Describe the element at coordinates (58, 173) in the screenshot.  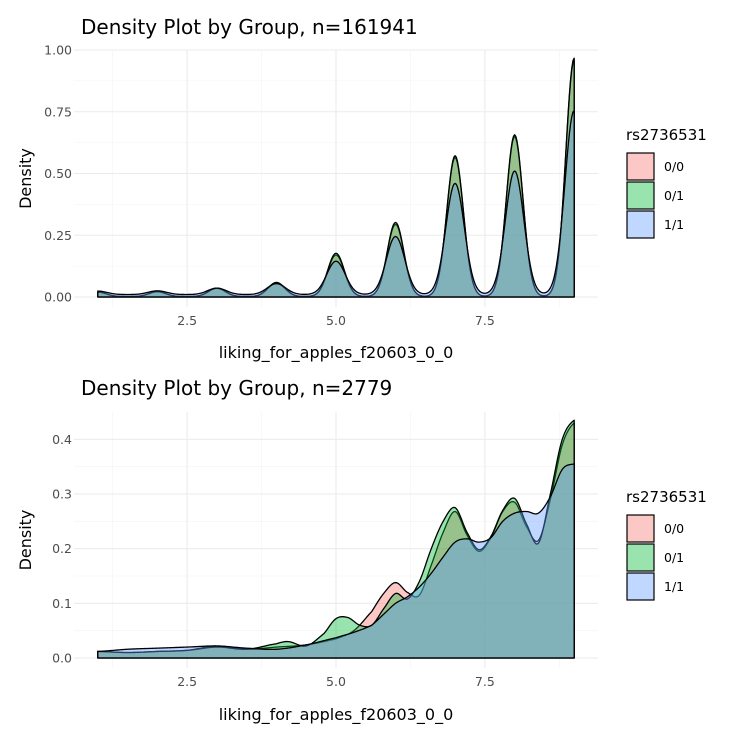
I see `y-tick-label: 0.50` at that location.